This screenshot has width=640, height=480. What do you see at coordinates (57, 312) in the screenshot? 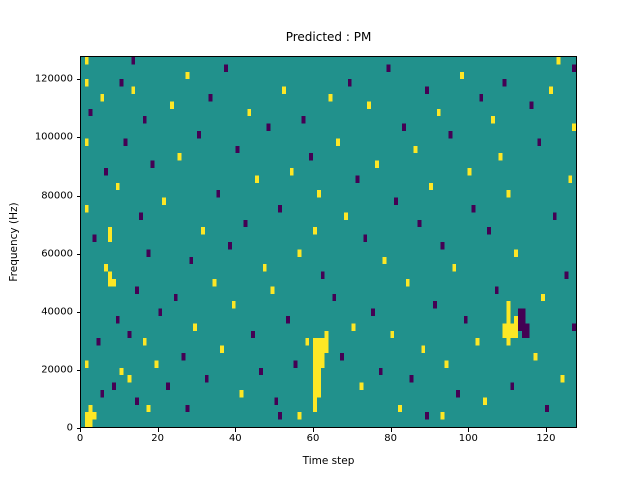
I see `y-ticklabel: 40000` at bounding box center [57, 312].